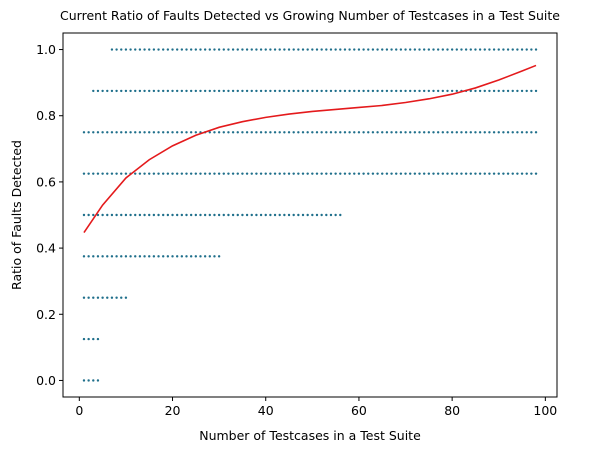  What do you see at coordinates (46, 314) in the screenshot?
I see `y-tick-label: 0.2` at bounding box center [46, 314].